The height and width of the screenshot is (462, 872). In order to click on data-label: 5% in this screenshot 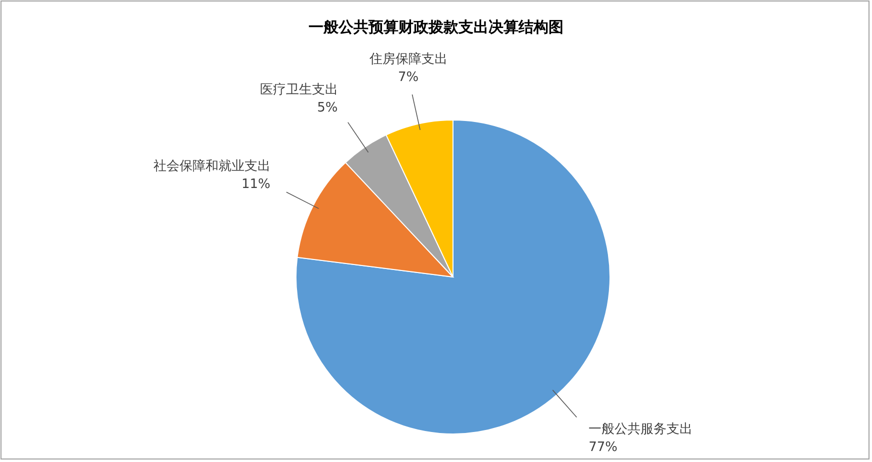, I will do `click(327, 108)`.